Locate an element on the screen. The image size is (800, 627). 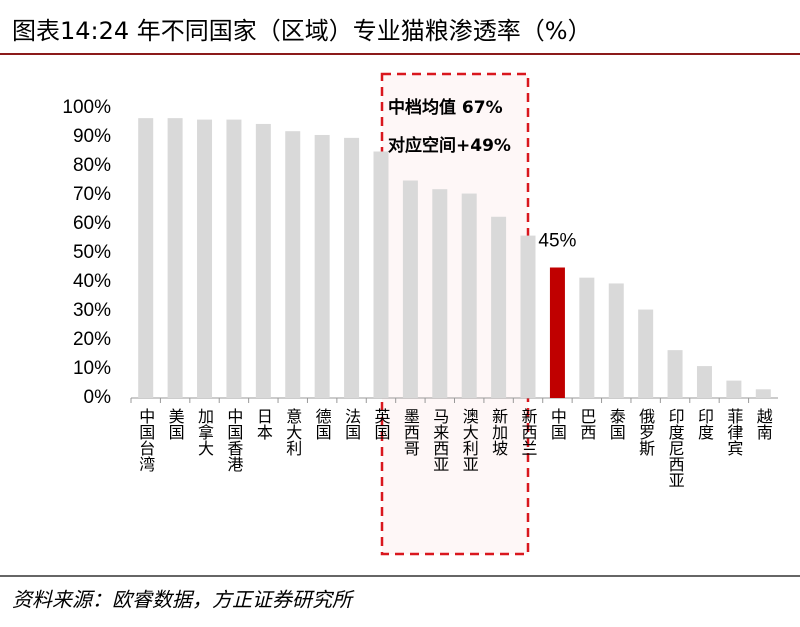
x-tick-label: 新加坡 is located at coordinates (498, 432).